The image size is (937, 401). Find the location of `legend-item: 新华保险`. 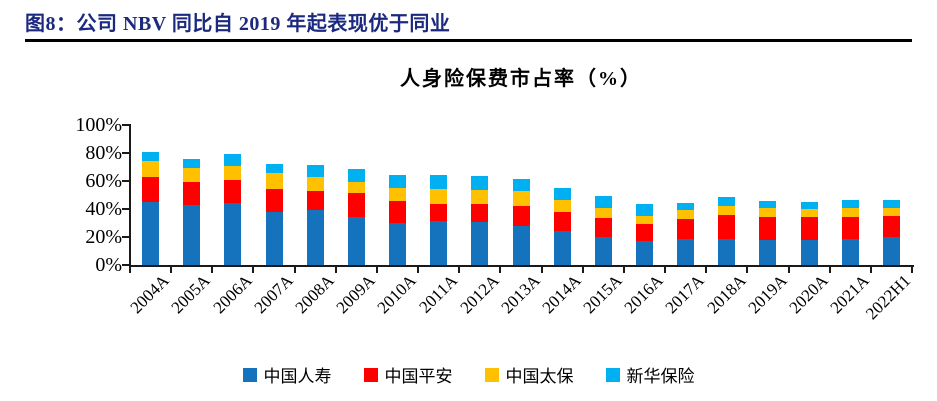

legend-item: 新华保险 is located at coordinates (650, 374).